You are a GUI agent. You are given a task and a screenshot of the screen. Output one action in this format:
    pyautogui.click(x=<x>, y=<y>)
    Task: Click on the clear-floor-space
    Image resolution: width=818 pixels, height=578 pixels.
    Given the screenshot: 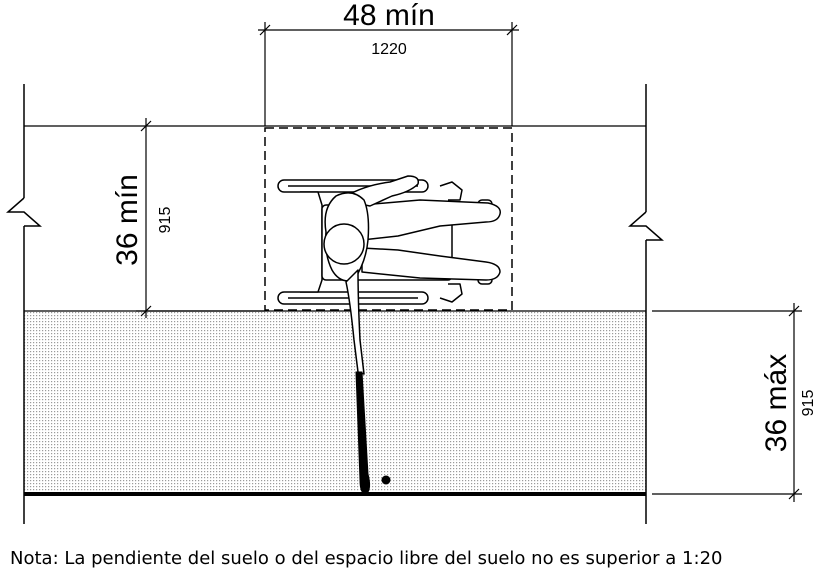 What is the action you would take?
    pyautogui.click(x=388, y=219)
    